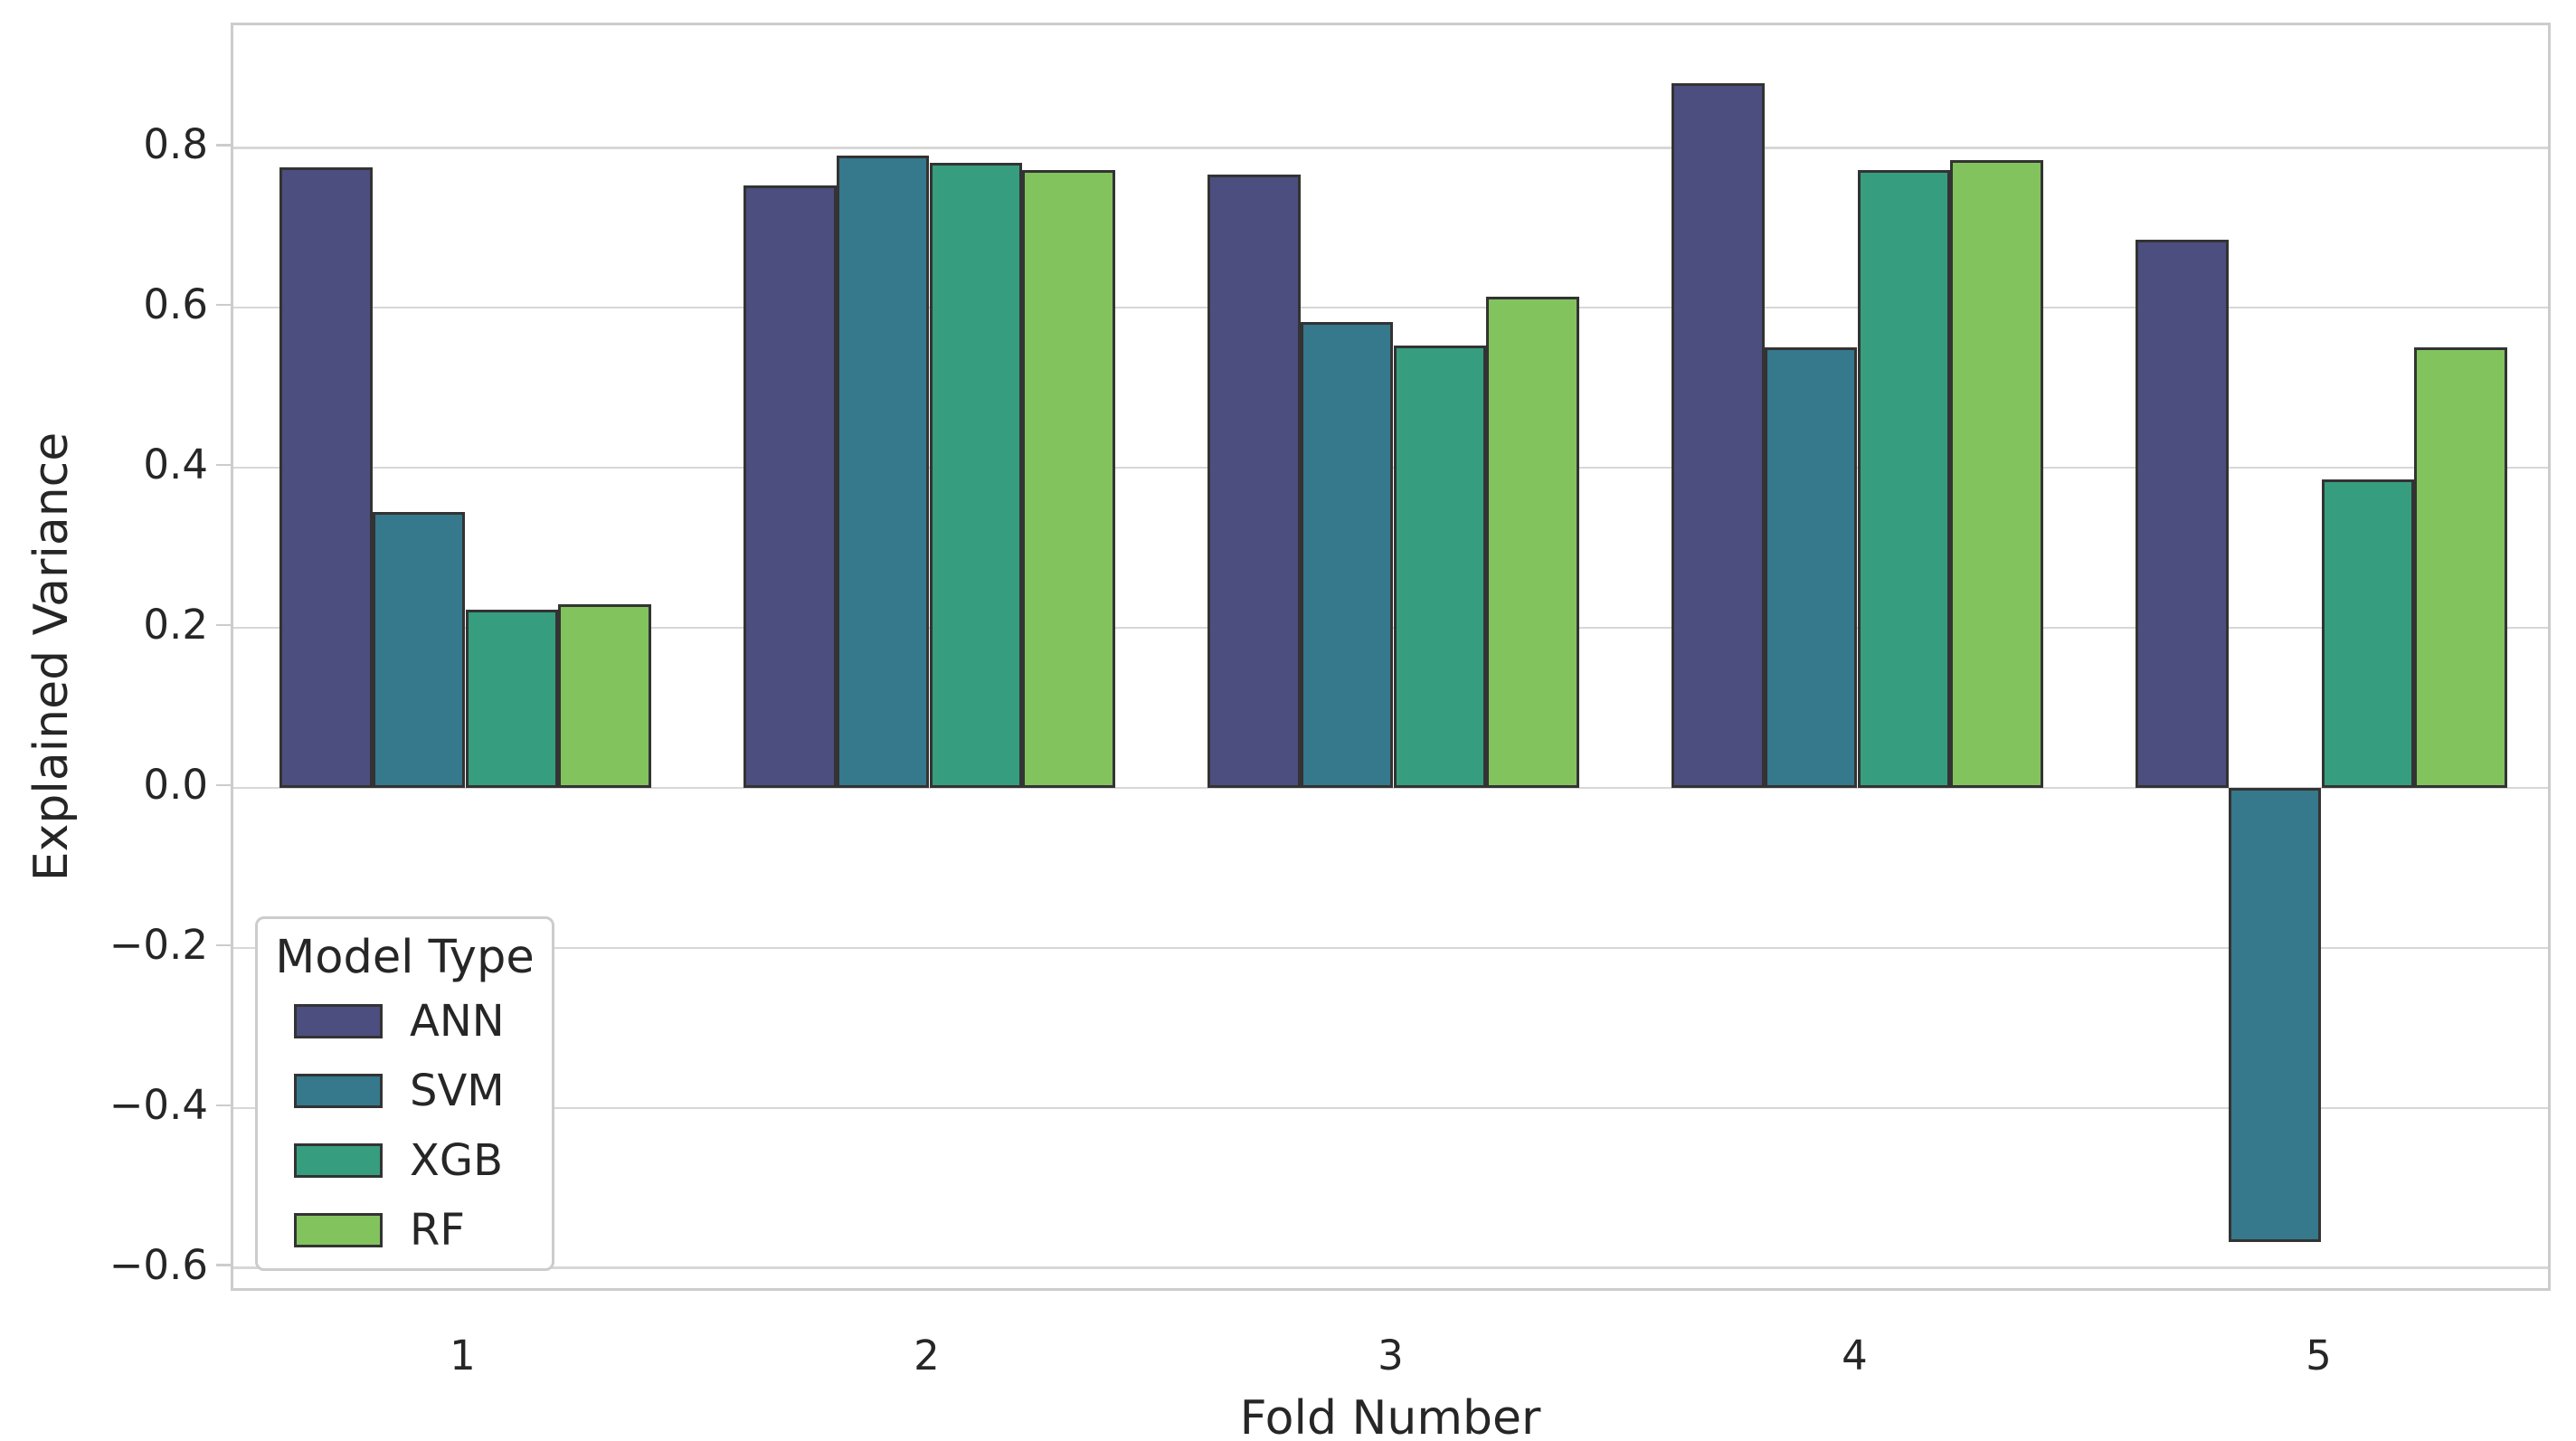  I want to click on bar-xgb-fold5, so click(2368, 633).